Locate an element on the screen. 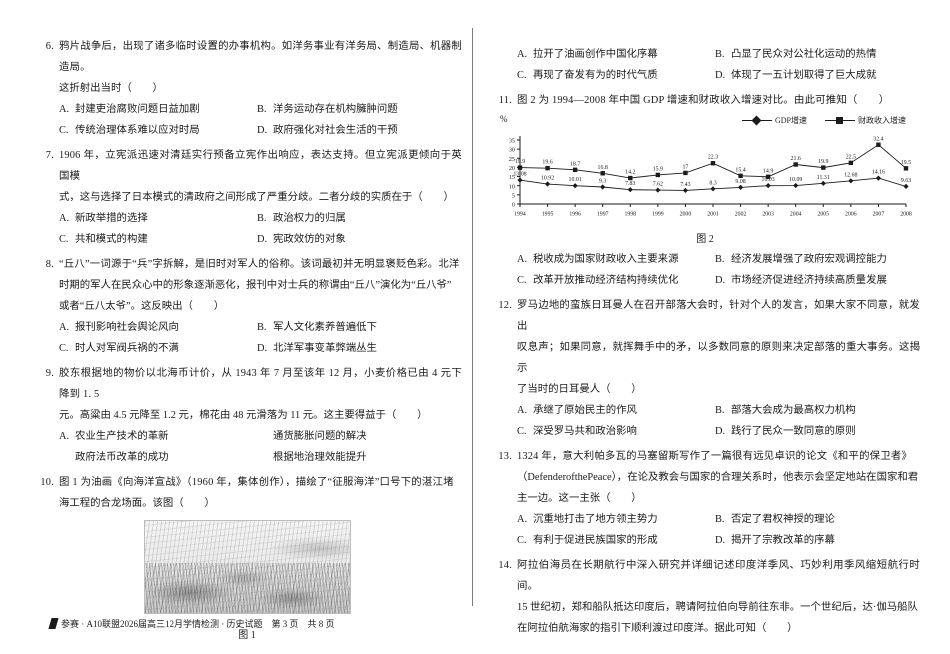 Image resolution: width=950 pixels, height=654 pixels. svg-text: 9.3 is located at coordinates (602, 181).